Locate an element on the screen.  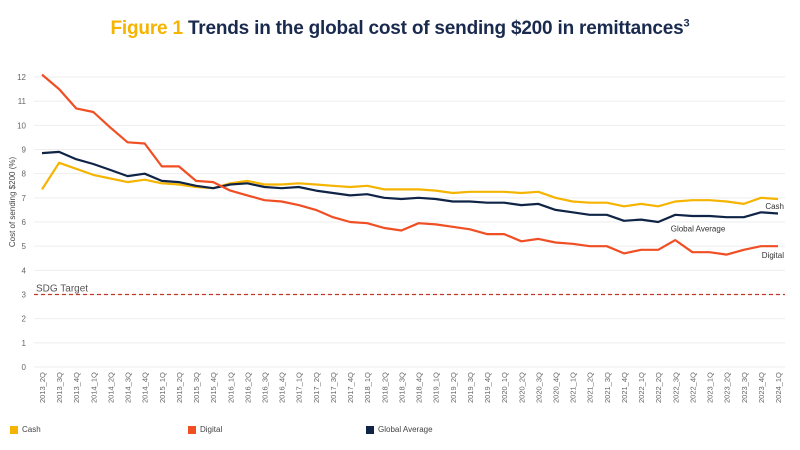
x-tick-label: 2016_4Q is located at coordinates (282, 387).